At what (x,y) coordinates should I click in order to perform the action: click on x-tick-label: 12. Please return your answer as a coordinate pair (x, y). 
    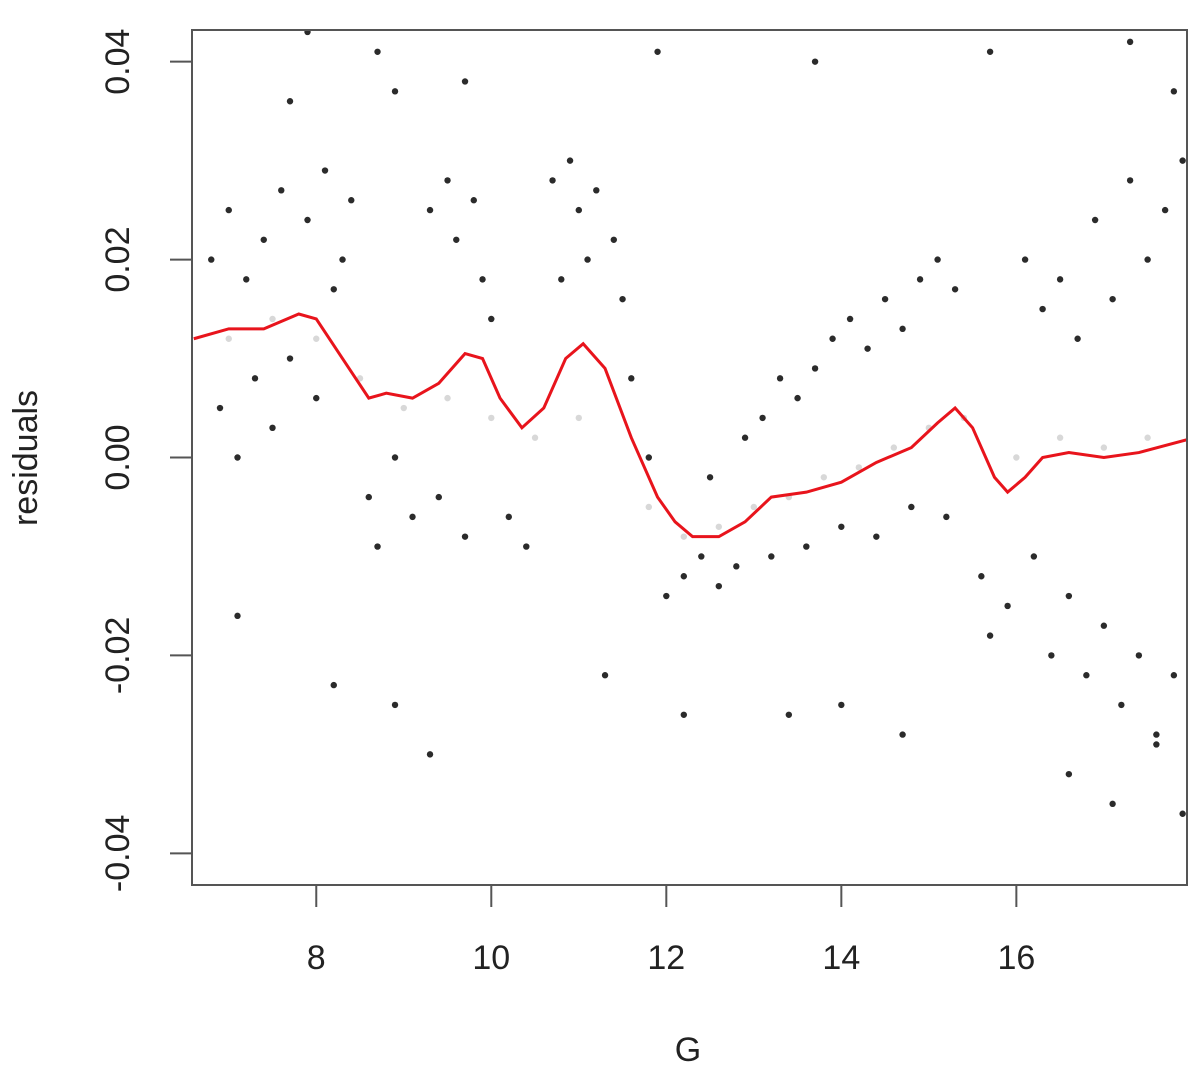
    Looking at the image, I should click on (666, 958).